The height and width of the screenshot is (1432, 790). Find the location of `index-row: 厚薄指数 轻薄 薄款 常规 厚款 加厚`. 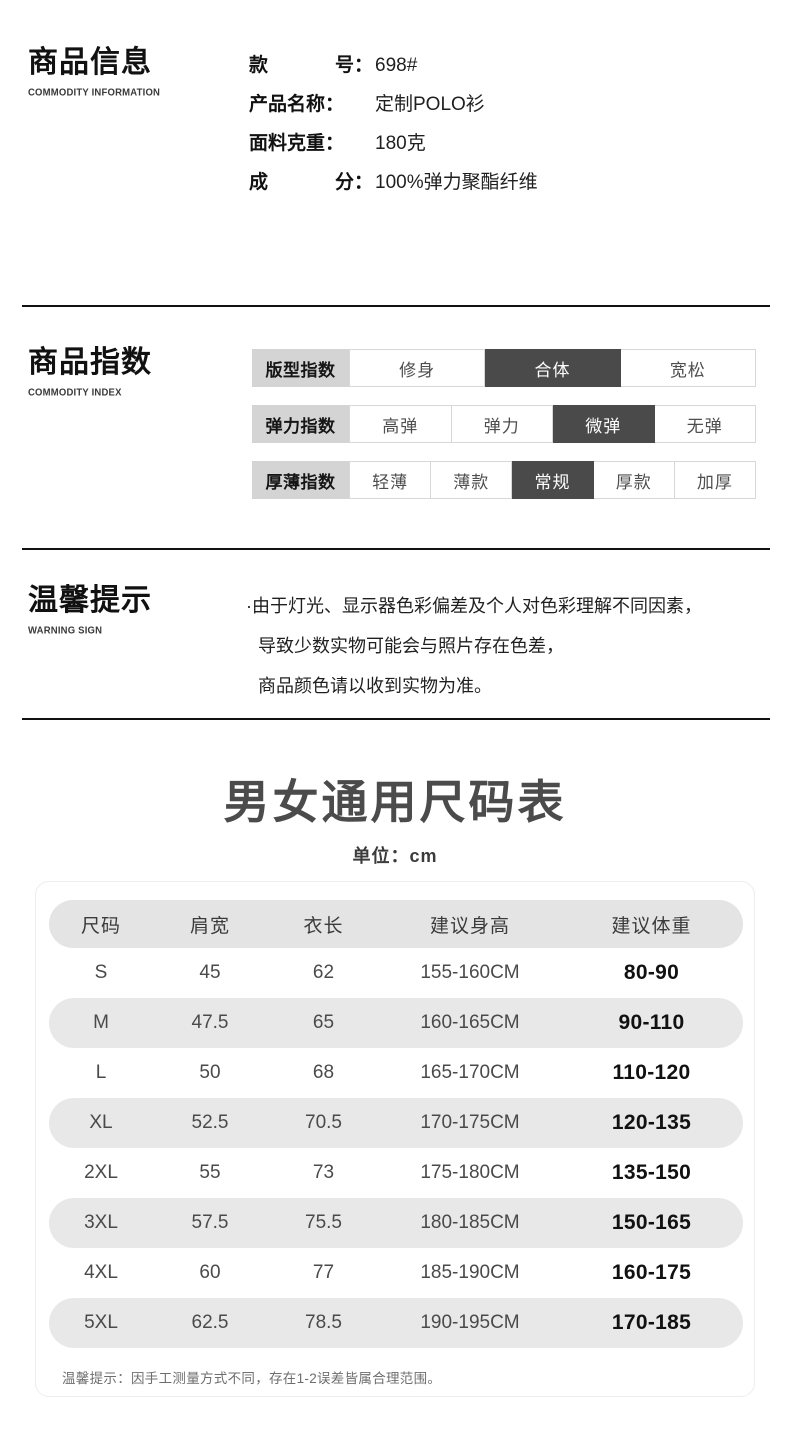

index-row: 厚薄指数 轻薄 薄款 常规 厚款 加厚 is located at coordinates (504, 480).